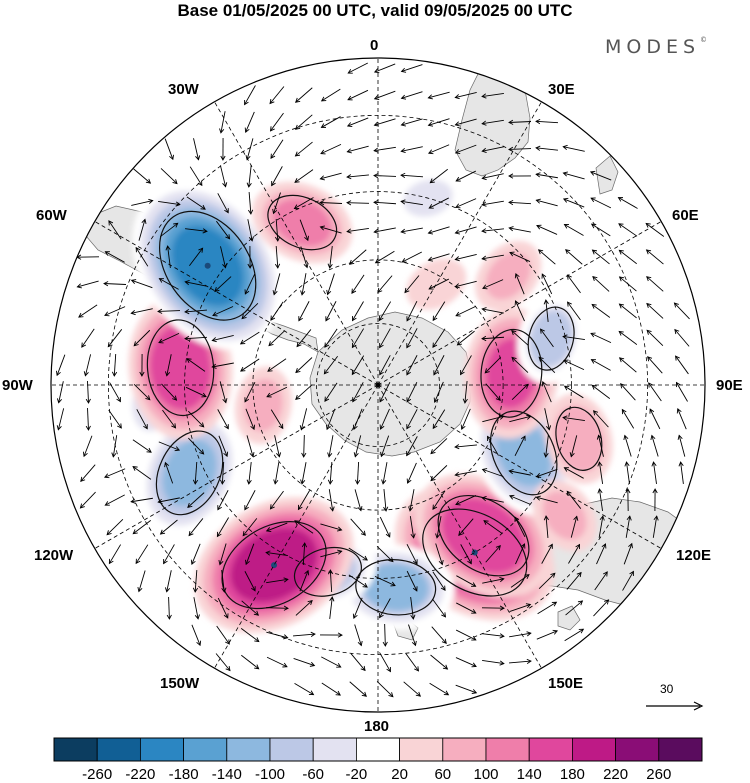  I want to click on lon-label-150e: 150E, so click(566, 683).